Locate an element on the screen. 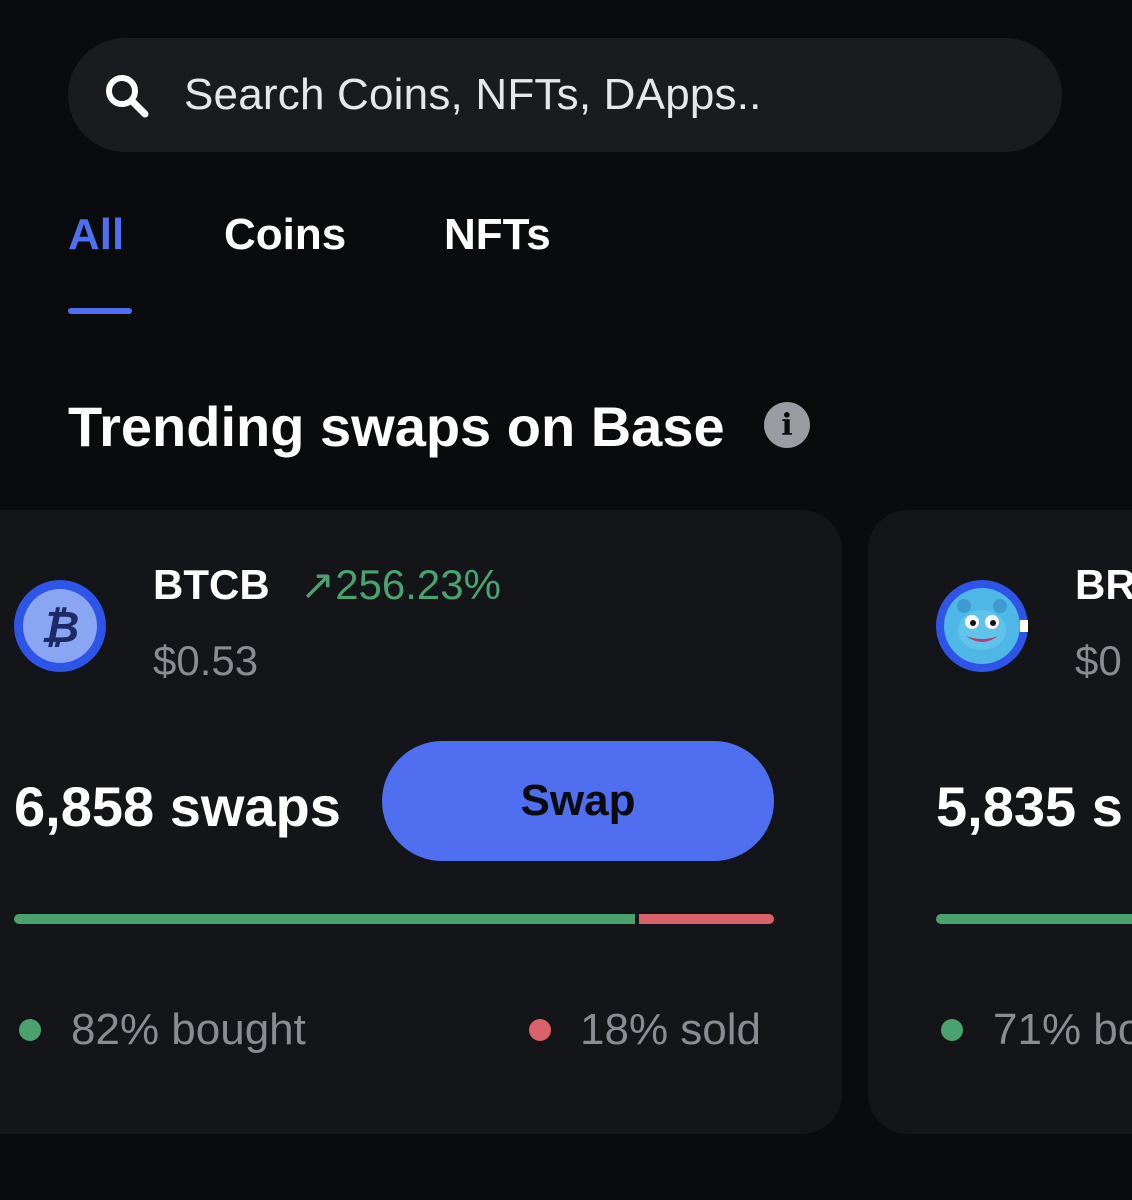  tab-coins: Coins is located at coordinates (285, 234).